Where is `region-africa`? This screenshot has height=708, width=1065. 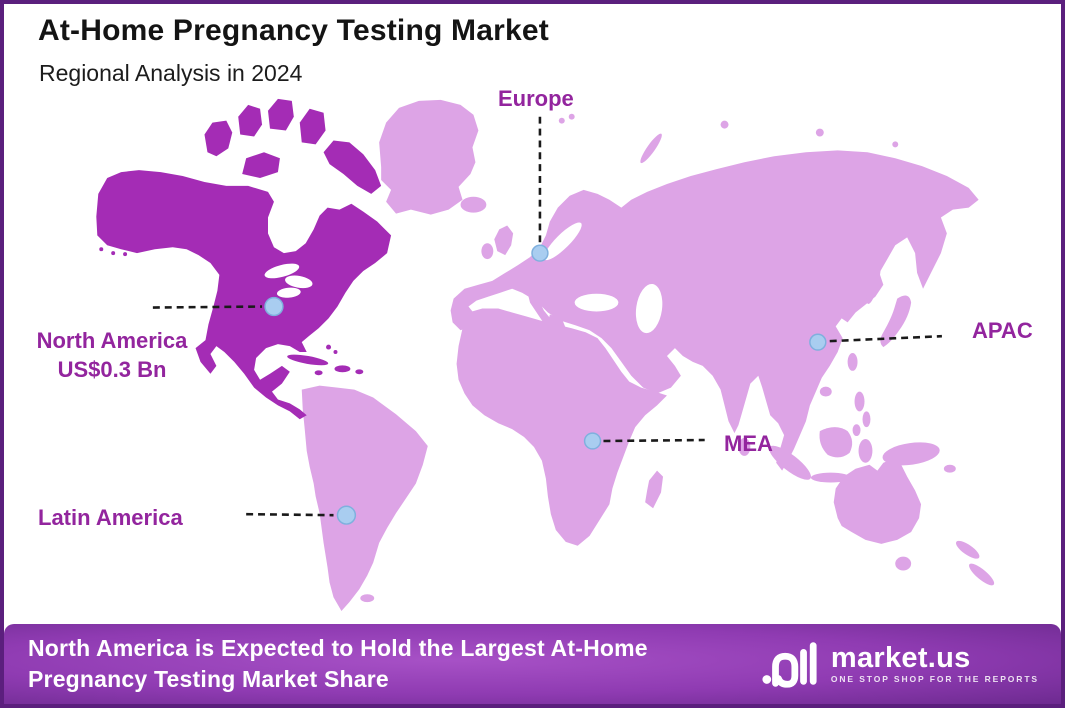
region-africa is located at coordinates (561, 427).